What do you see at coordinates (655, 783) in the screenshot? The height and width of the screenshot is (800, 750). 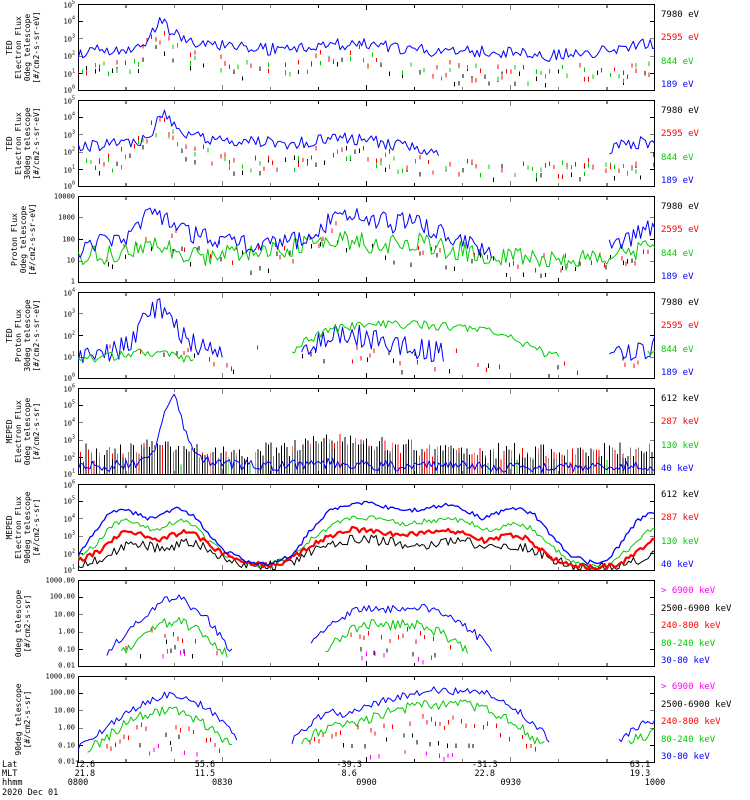 I see `time-tick-label: 1000` at bounding box center [655, 783].